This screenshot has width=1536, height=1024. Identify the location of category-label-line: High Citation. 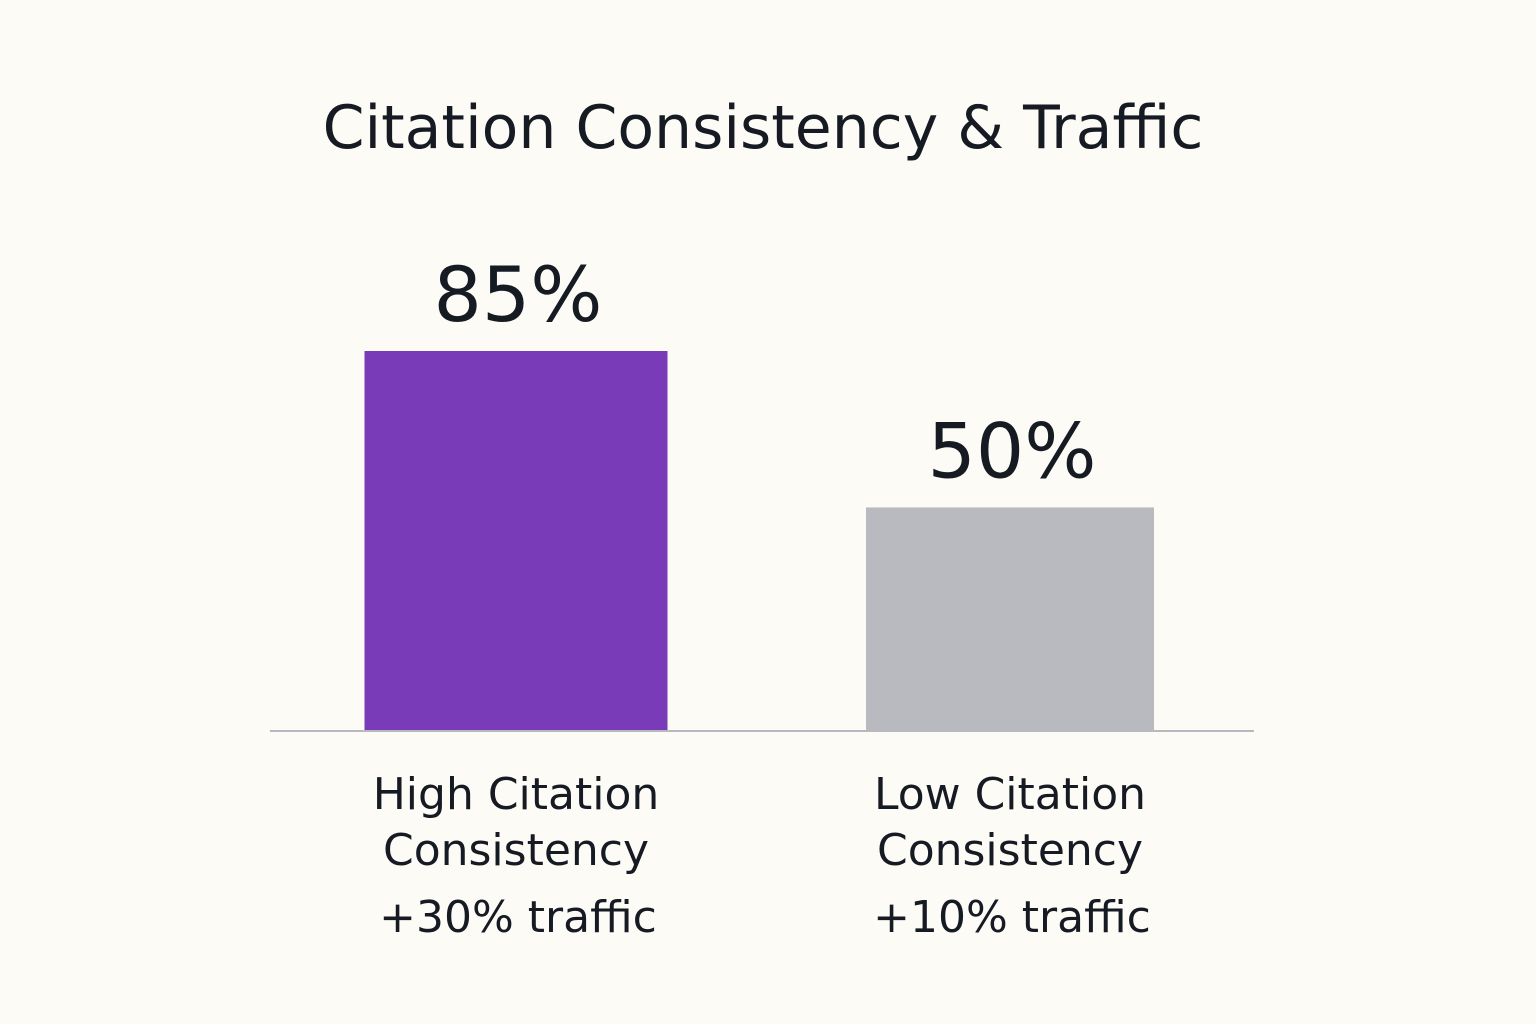
(516, 794).